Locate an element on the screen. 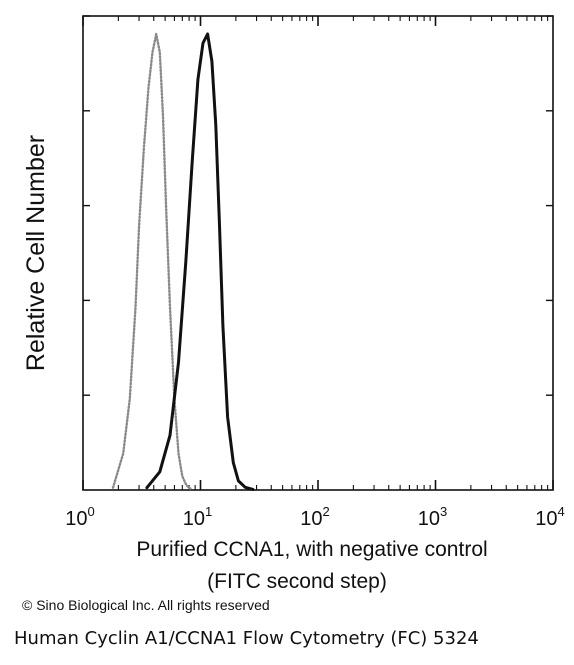 Image resolution: width=574 pixels, height=665 pixels. negative-control-histogram is located at coordinates (151, 261).